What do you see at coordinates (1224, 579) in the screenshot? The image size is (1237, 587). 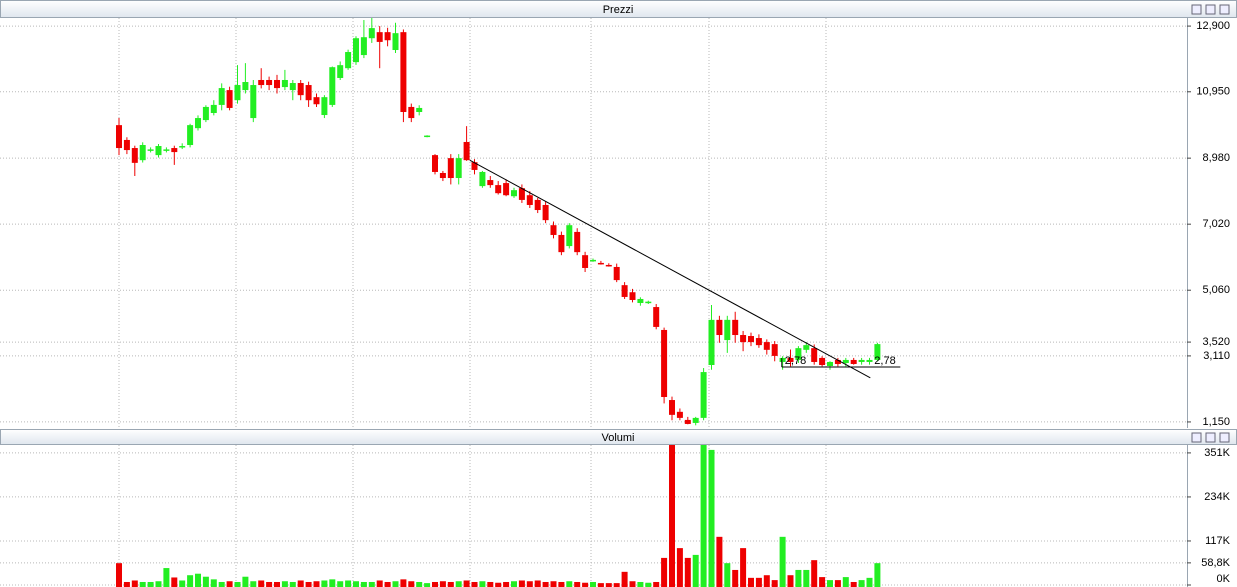 I see `y-tick-label: 0K` at bounding box center [1224, 579].